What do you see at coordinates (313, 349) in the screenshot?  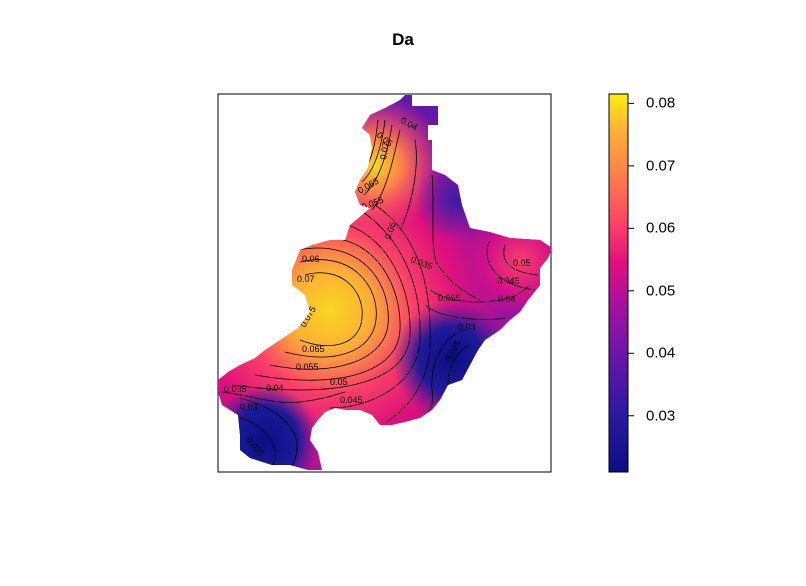 I see `contour-label: 0.065` at bounding box center [313, 349].